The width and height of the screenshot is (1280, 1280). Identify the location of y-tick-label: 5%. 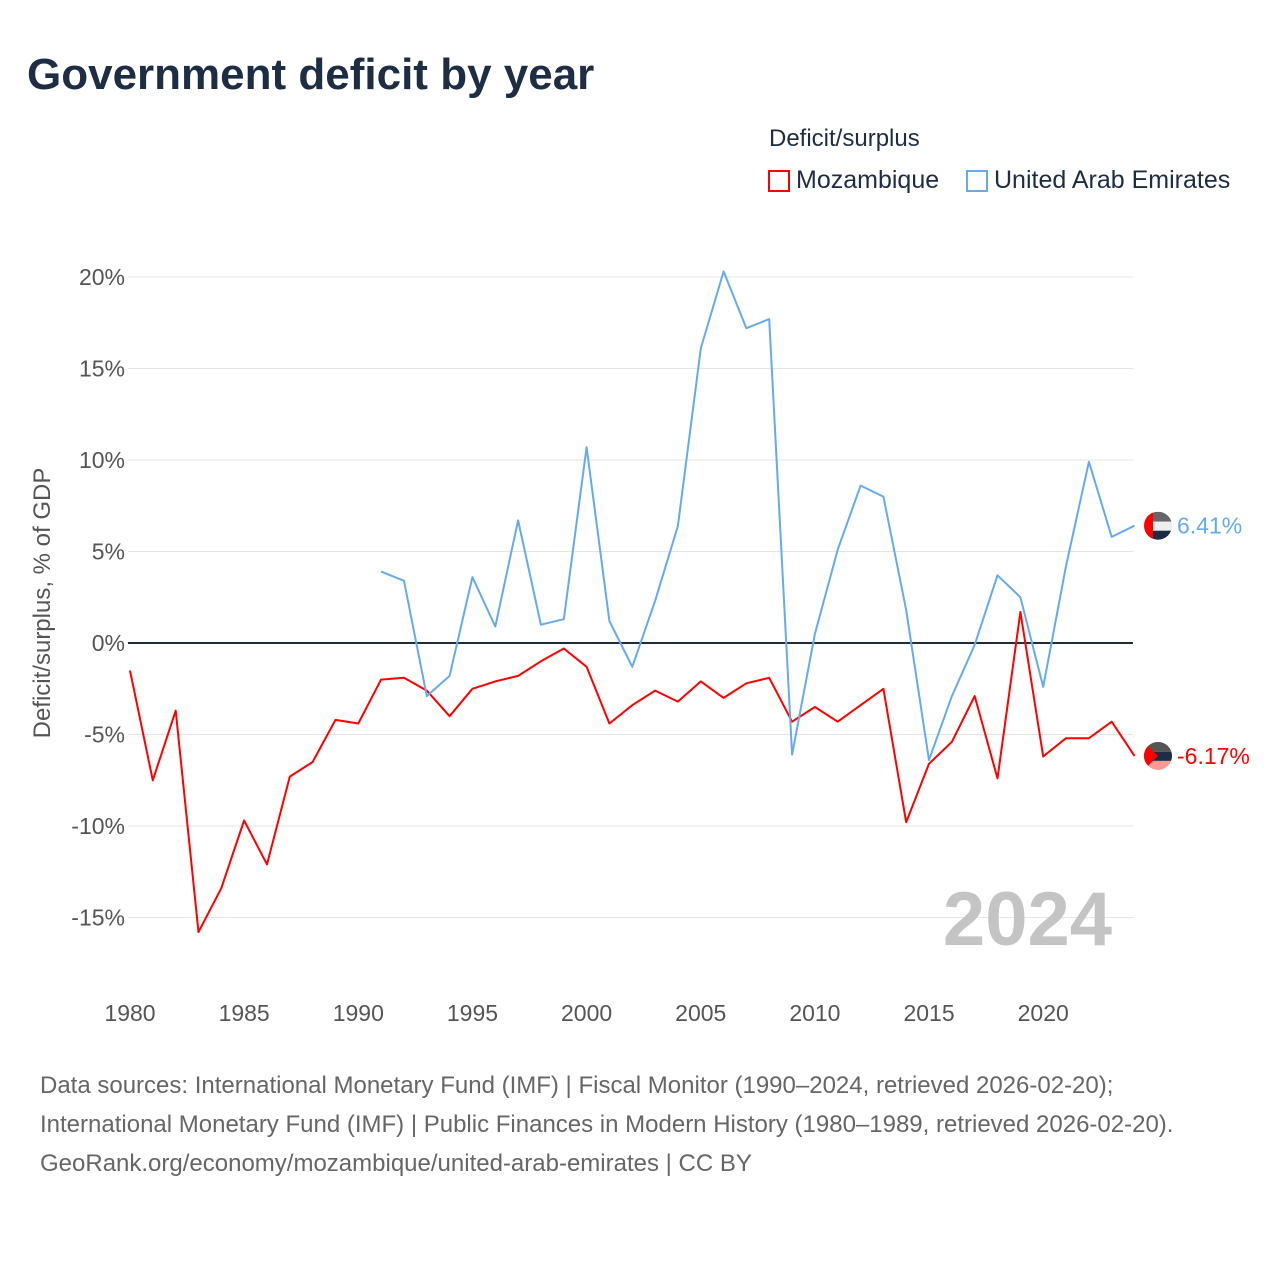
(108, 552).